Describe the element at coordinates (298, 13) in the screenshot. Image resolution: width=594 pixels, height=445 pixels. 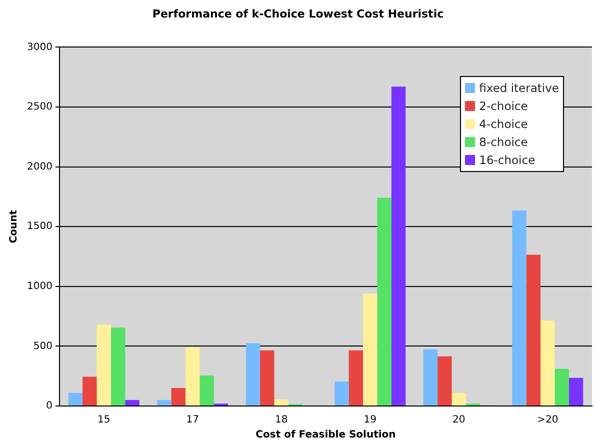
I see `chart-title: Performance of k-Choice Lowest Cost Heuristic` at that location.